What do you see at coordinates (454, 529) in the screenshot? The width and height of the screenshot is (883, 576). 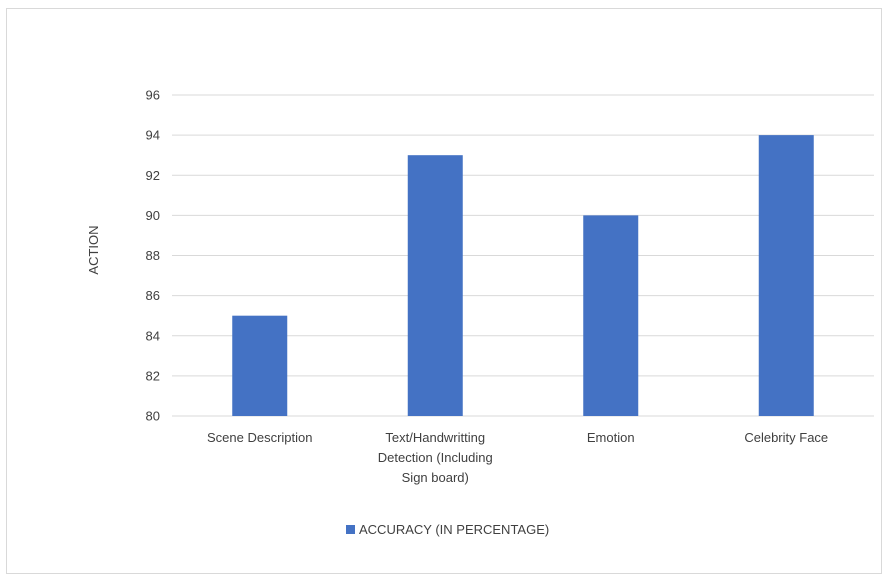 I see `legend-label: ACCURACY (IN PERCENTAGE)` at bounding box center [454, 529].